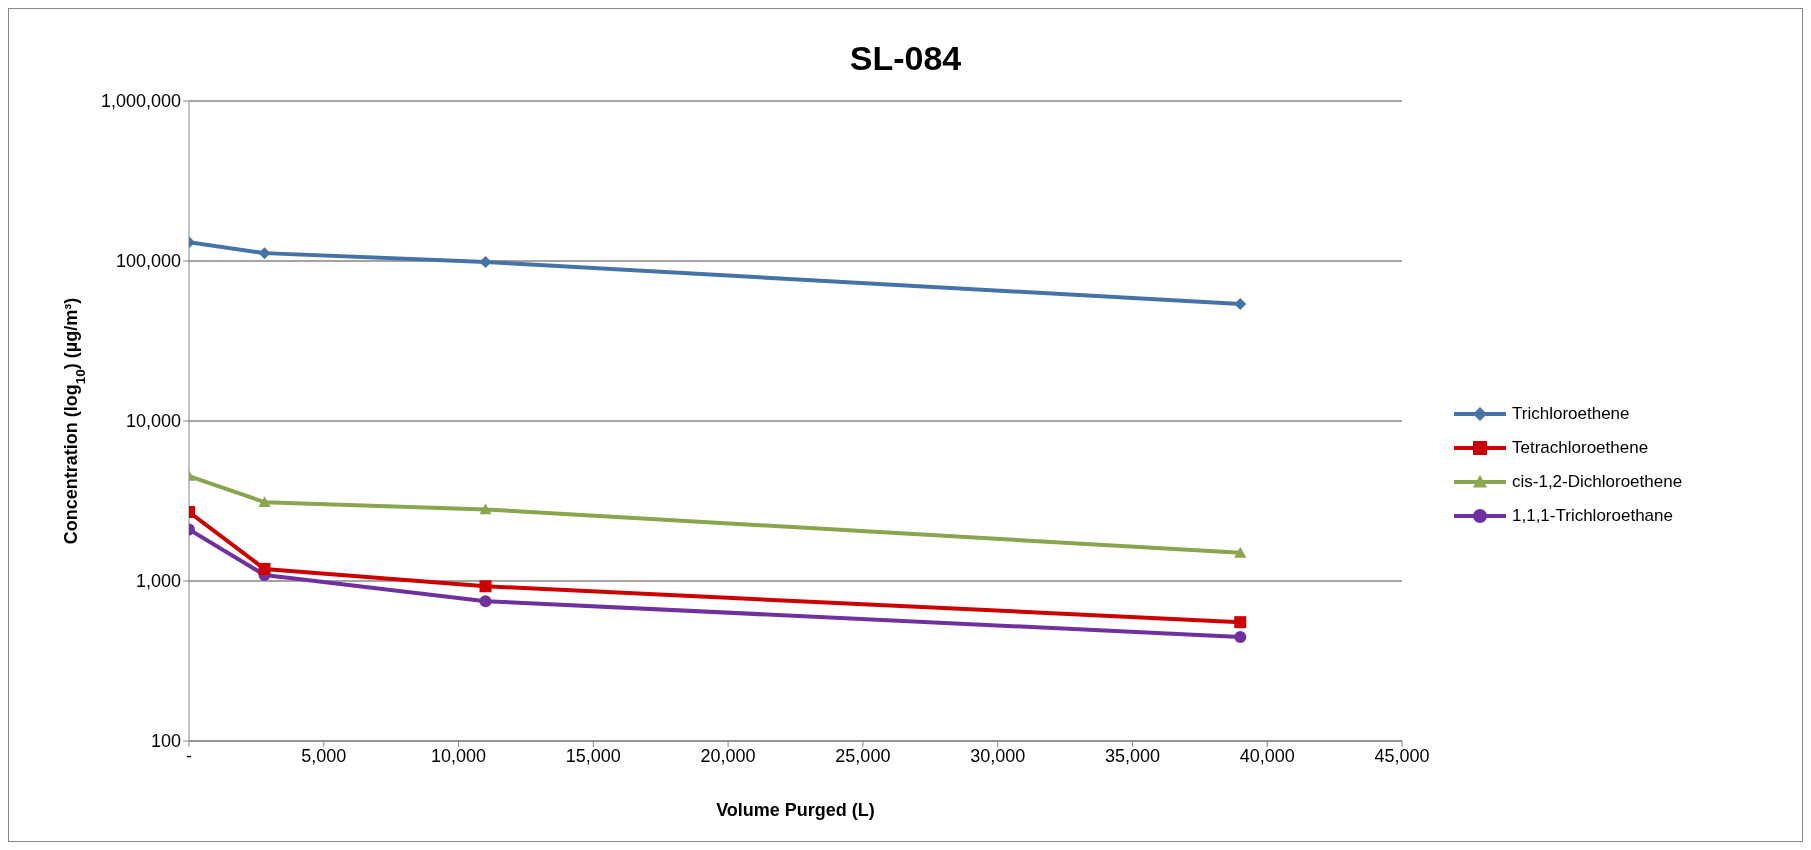 This screenshot has height=850, width=1811. What do you see at coordinates (1267, 755) in the screenshot?
I see `x-tick-label: 40,000` at bounding box center [1267, 755].